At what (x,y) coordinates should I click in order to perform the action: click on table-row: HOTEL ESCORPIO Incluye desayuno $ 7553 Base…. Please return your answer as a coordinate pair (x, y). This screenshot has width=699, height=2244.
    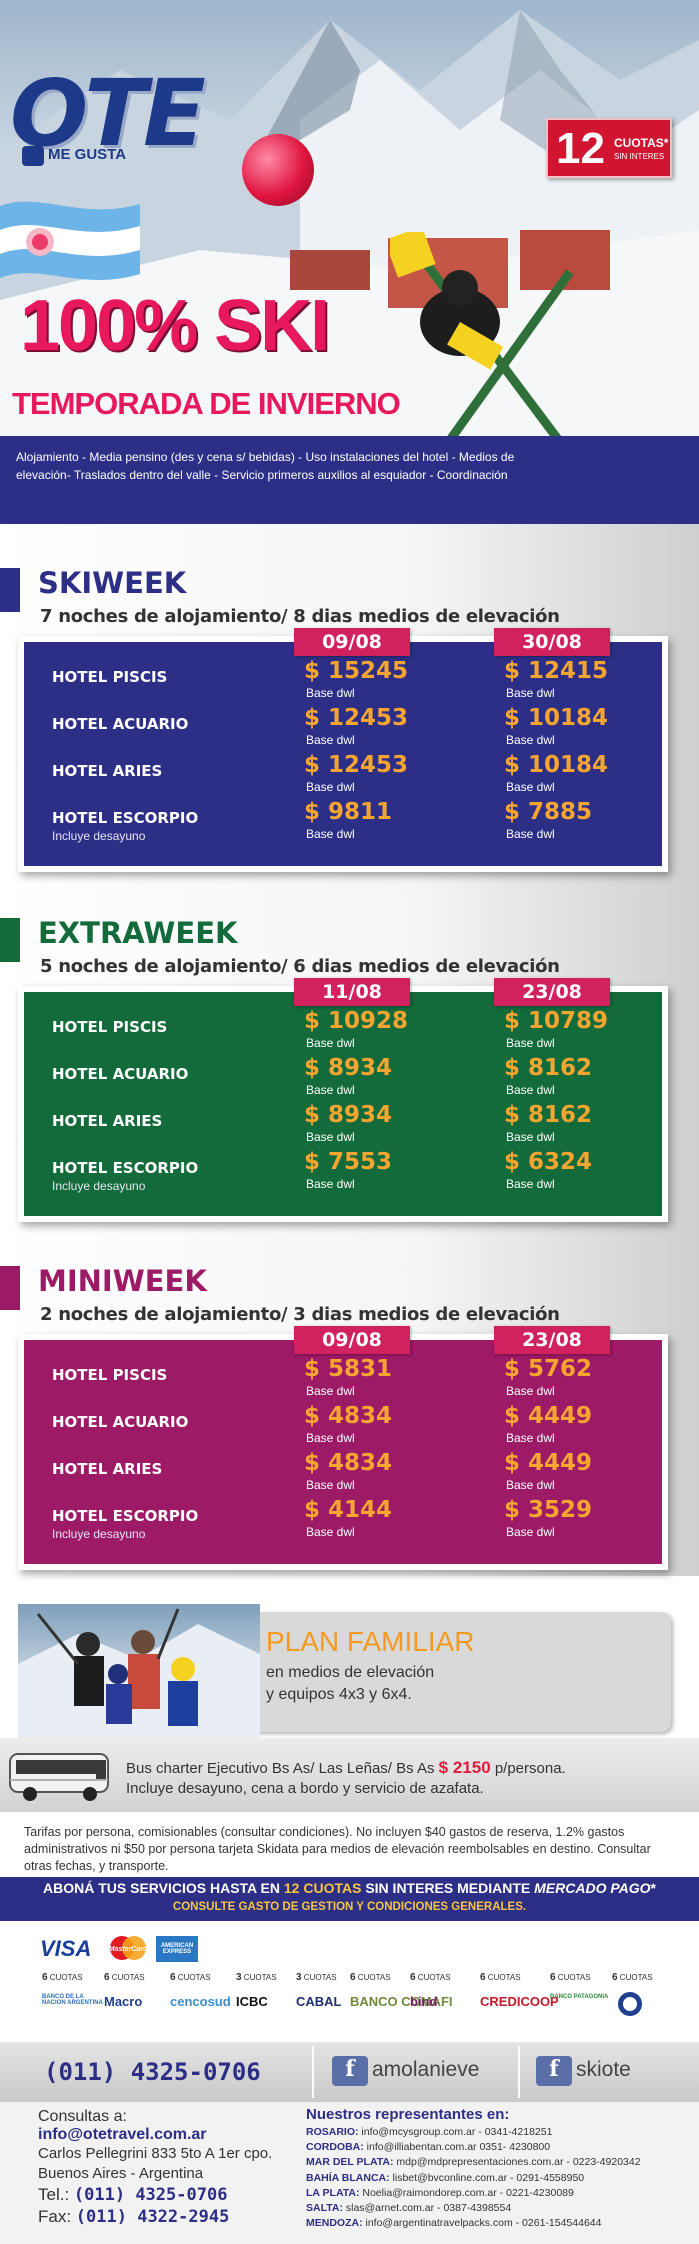
    Looking at the image, I should click on (349, 1170).